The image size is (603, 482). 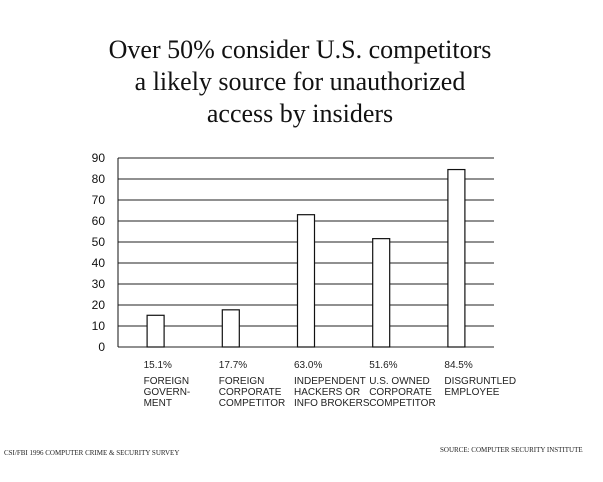 What do you see at coordinates (300, 49) in the screenshot?
I see `chart-title-line-1: Over 50% consider U.S. competitors` at bounding box center [300, 49].